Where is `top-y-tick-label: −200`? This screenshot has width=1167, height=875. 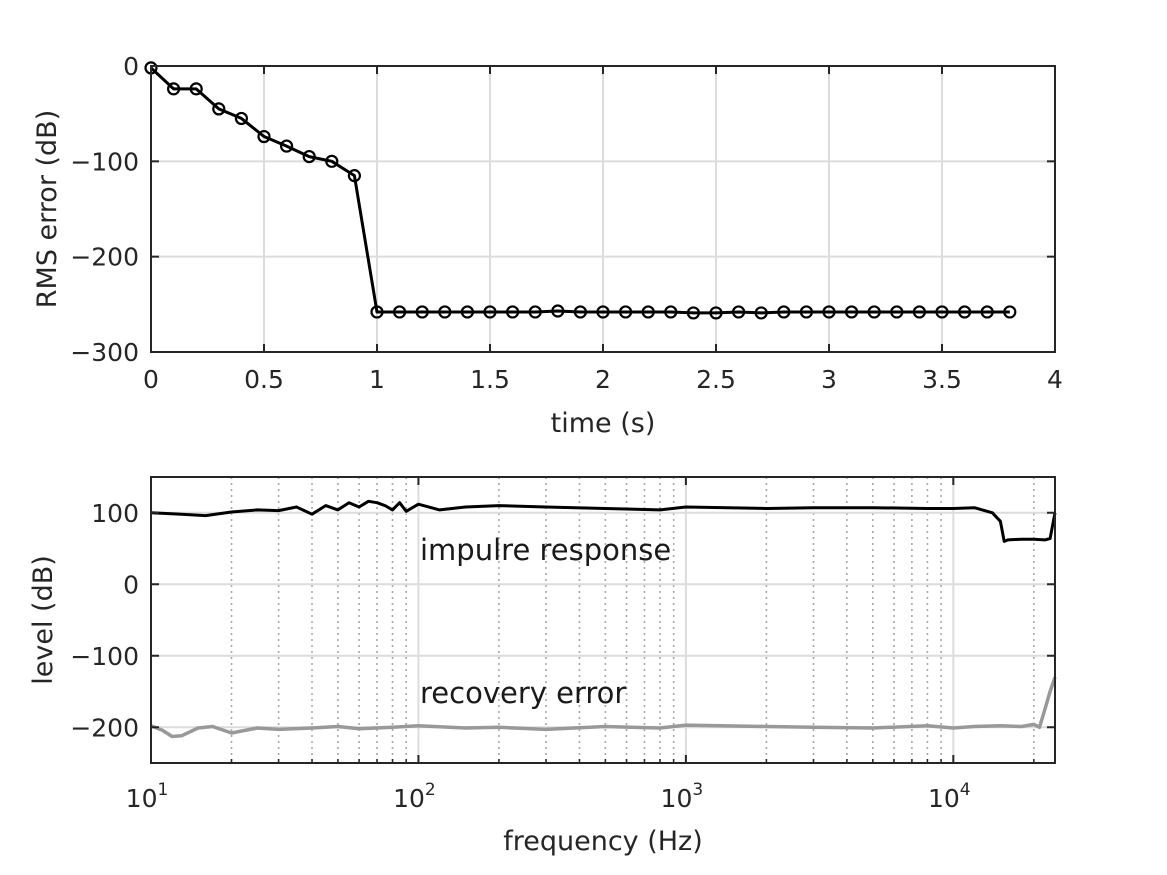
top-y-tick-label: −200 is located at coordinates (104, 257).